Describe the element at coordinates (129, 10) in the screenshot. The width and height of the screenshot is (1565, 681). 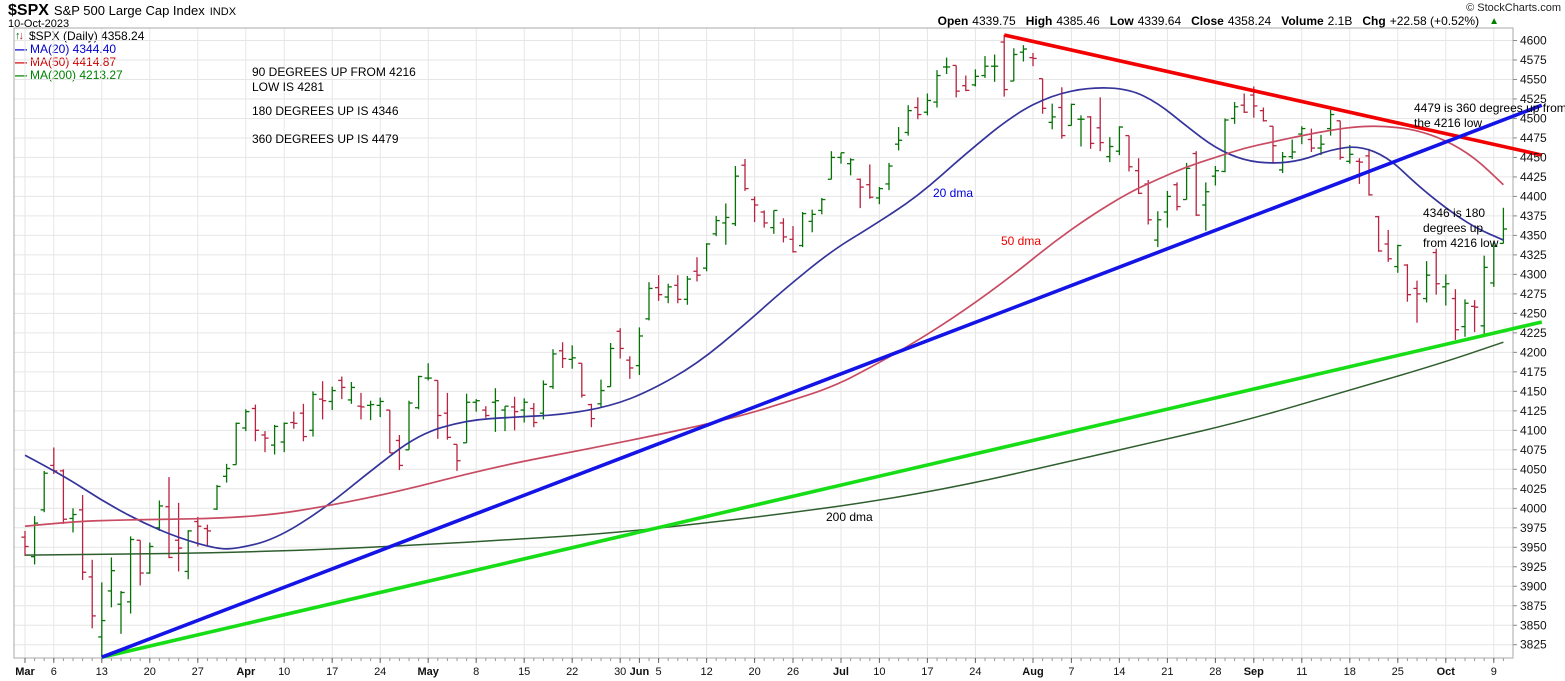
I see `index-name: S&P 500 Large Cap Index` at that location.